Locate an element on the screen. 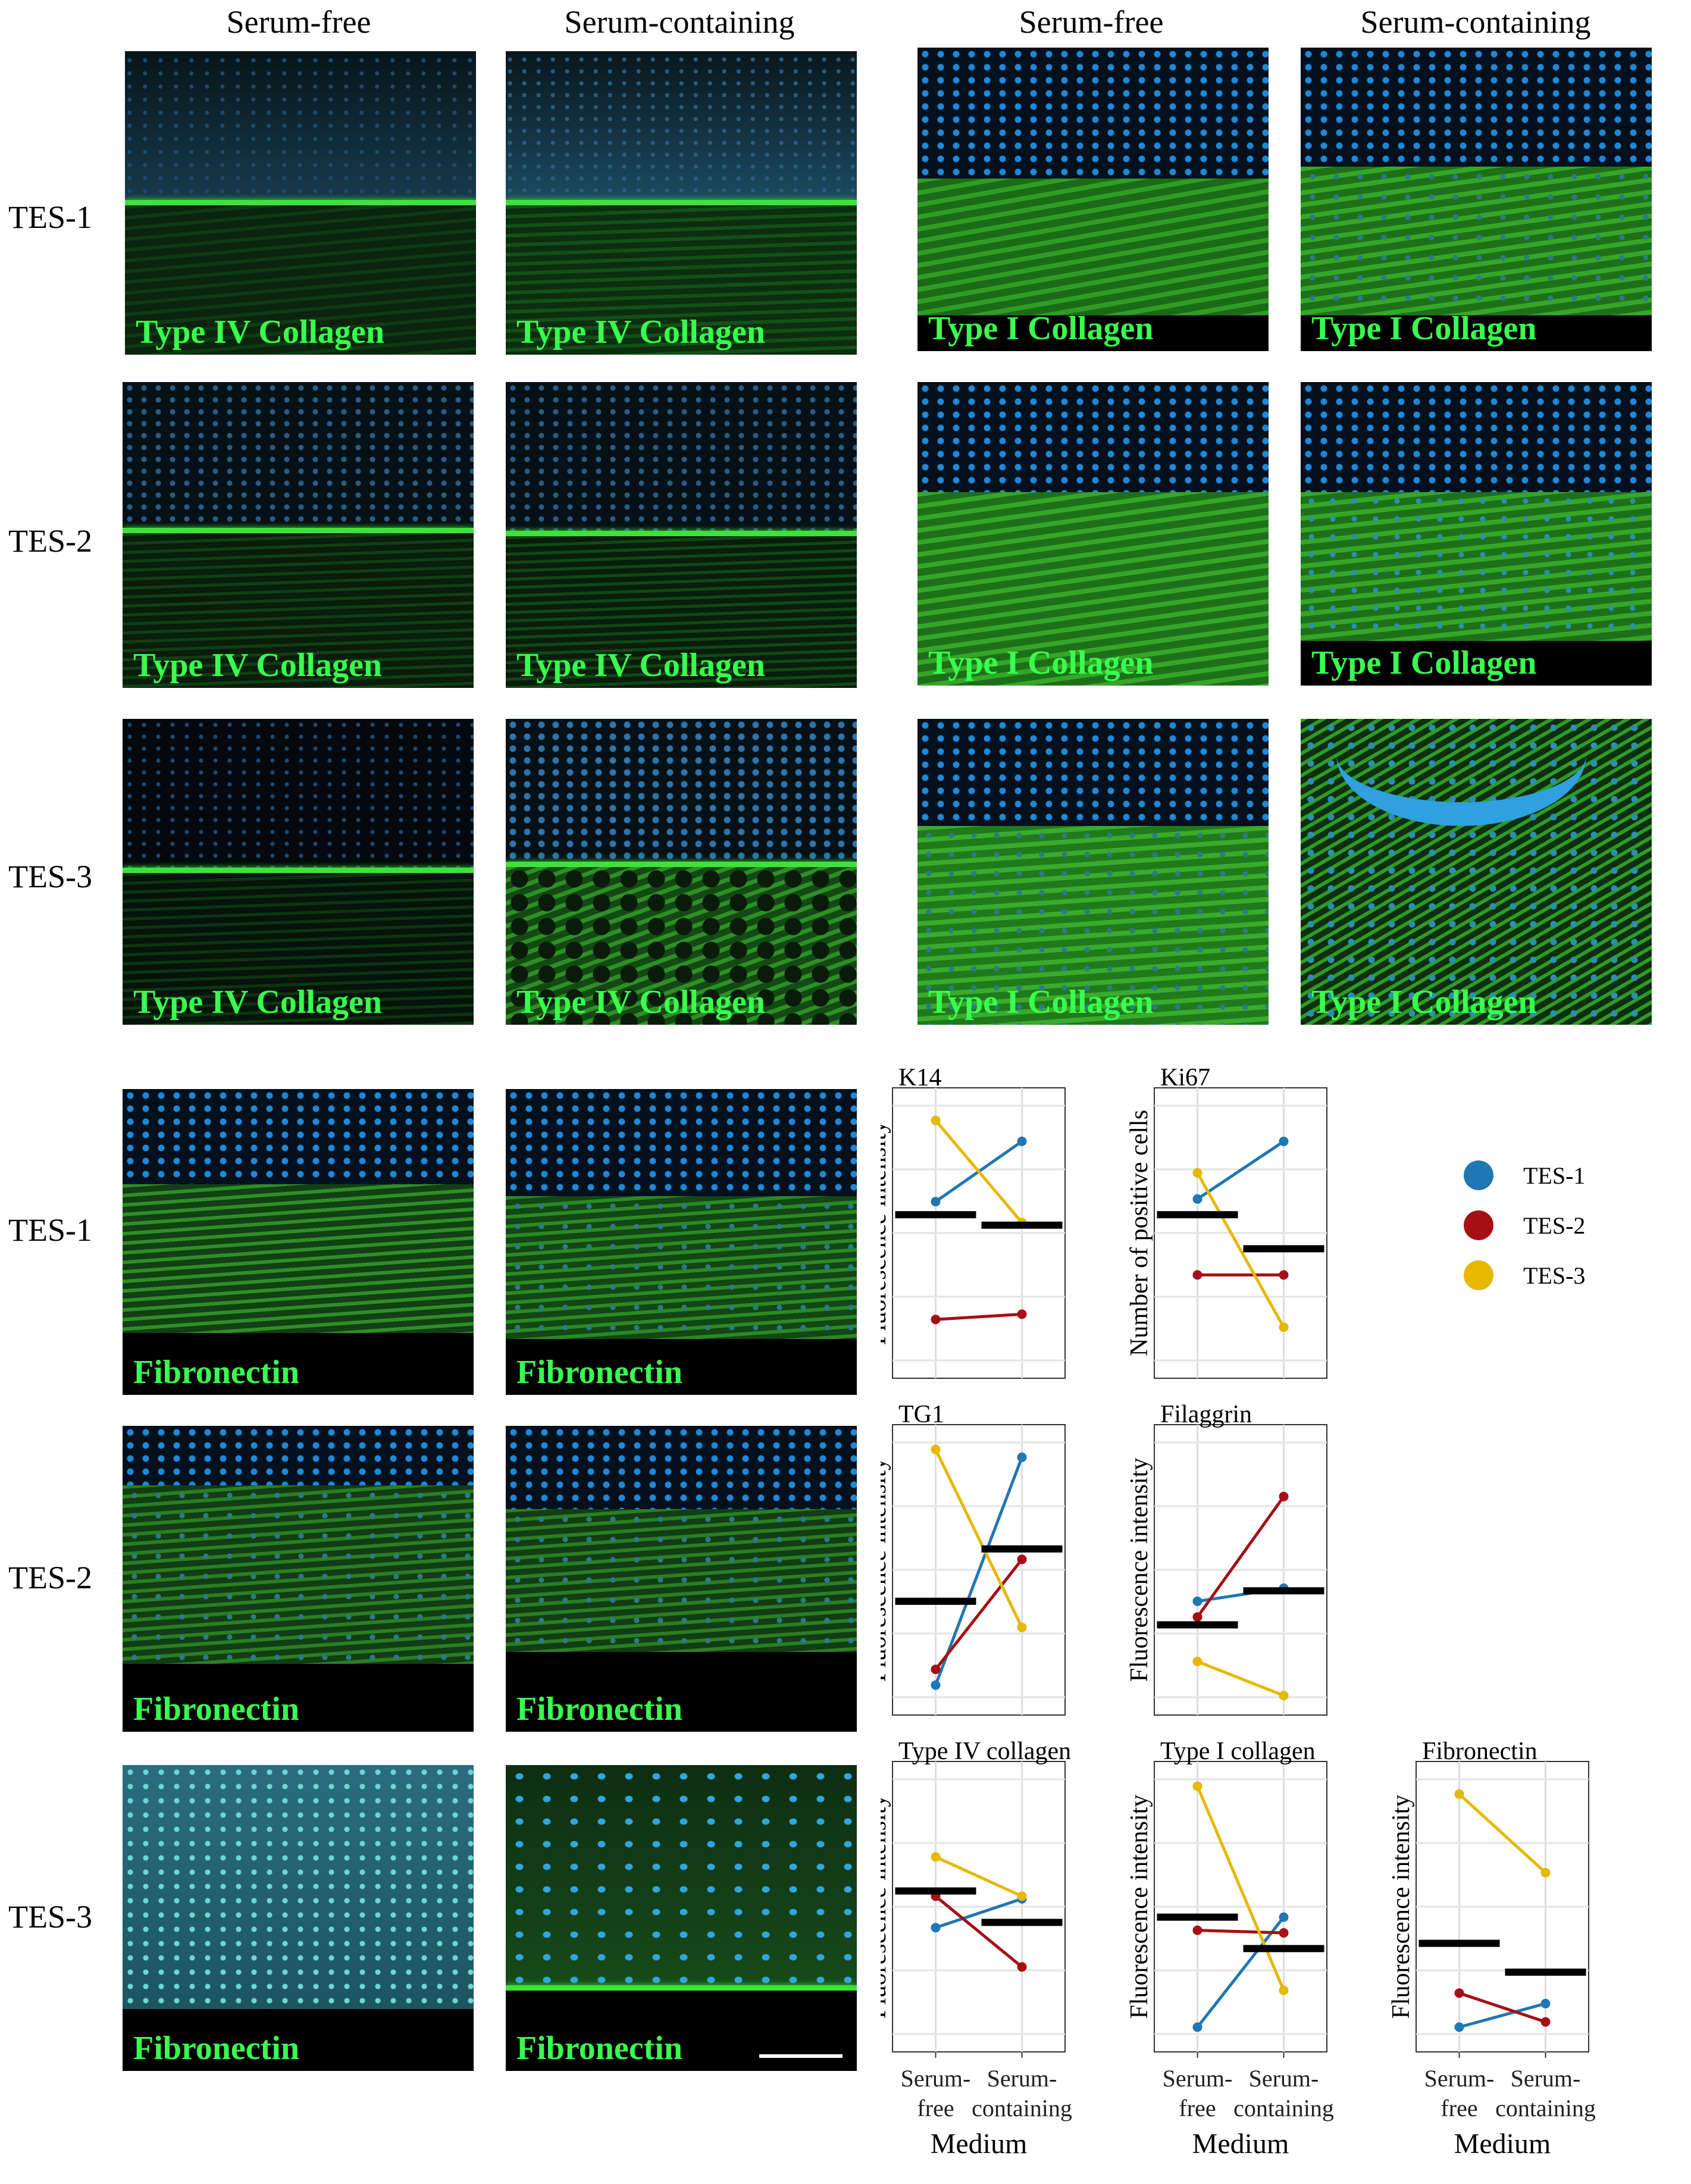  data-point-tes-2-ki67 is located at coordinates (1284, 1275).